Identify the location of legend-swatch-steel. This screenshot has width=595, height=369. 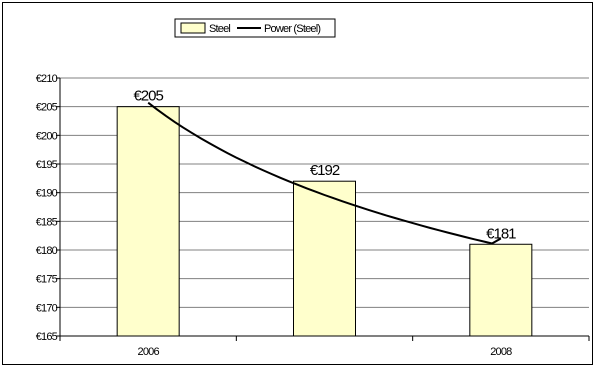
(193, 28).